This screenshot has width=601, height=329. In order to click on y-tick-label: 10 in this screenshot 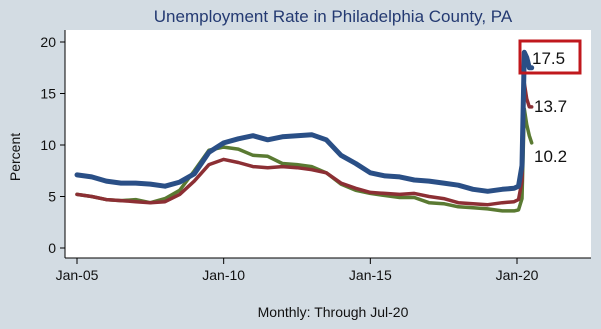, I will do `click(48, 145)`.